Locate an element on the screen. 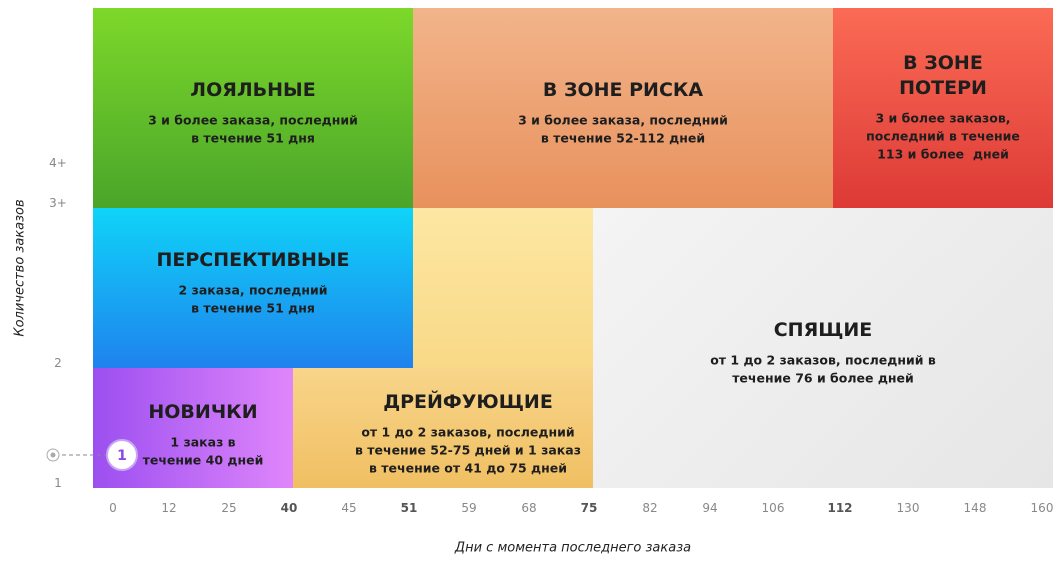 The image size is (1064, 568). x-tick-label: 51 is located at coordinates (409, 508).